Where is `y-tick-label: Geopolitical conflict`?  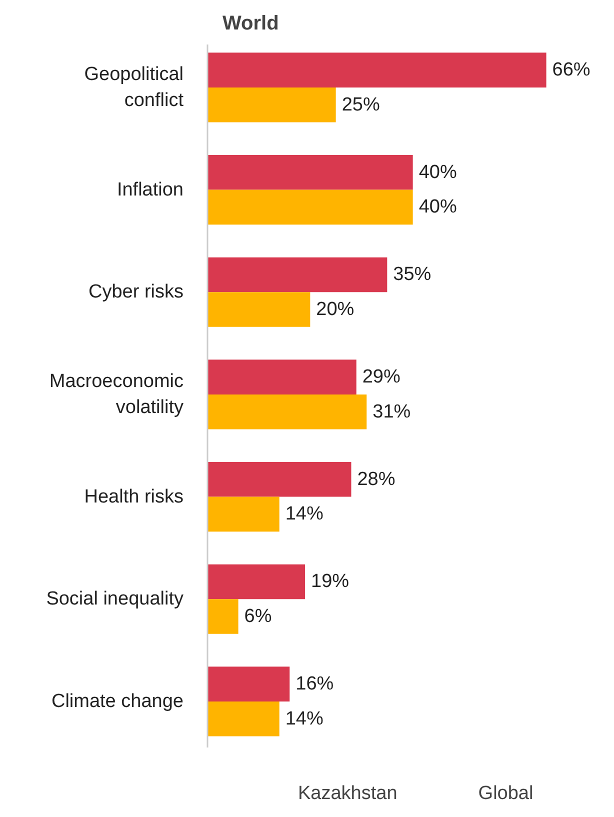
y-tick-label: Geopolitical conflict is located at coordinates (134, 88).